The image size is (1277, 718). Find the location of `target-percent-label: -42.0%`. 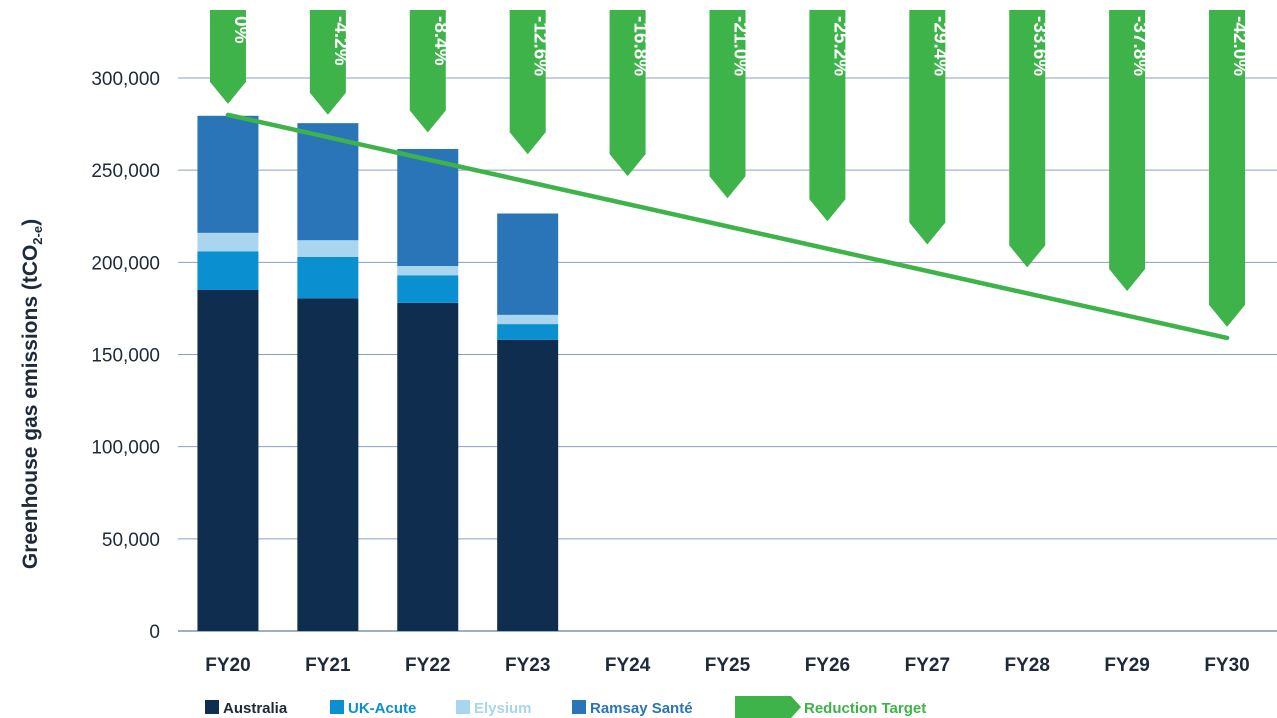

target-percent-label: -42.0% is located at coordinates (1239, 46).